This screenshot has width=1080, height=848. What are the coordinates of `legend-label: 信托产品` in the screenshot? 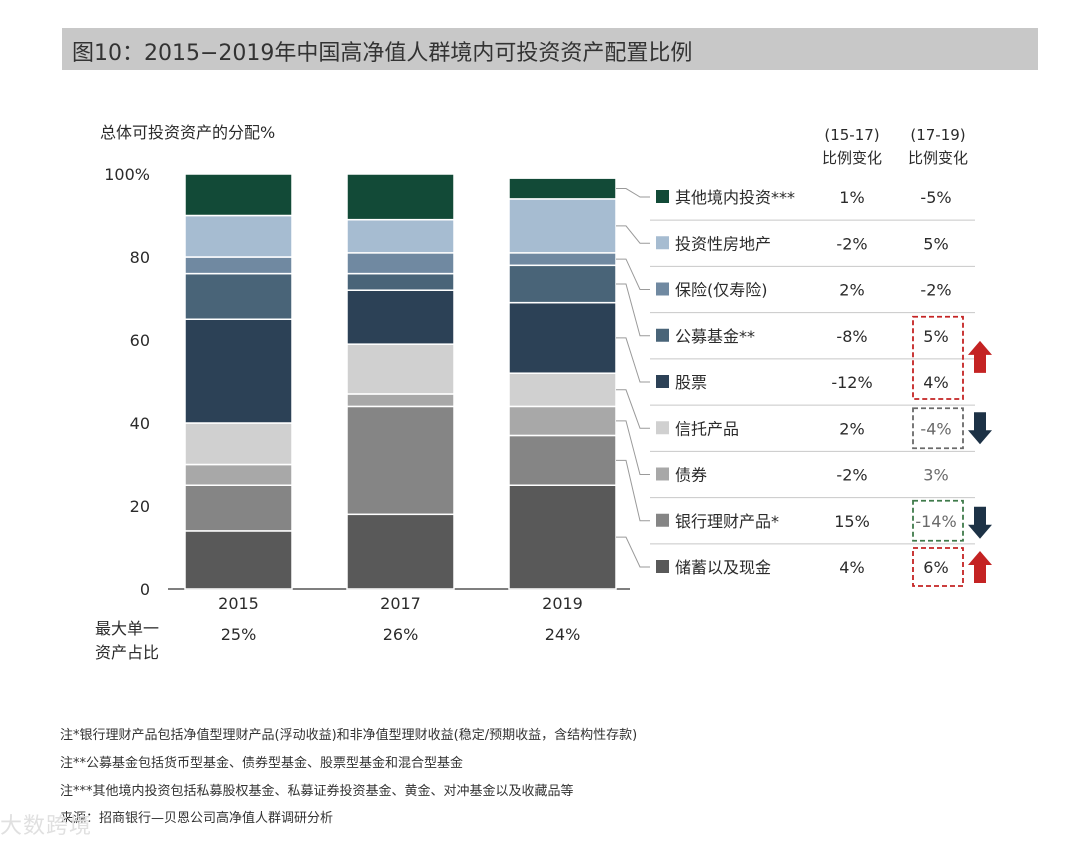 It's located at (707, 428).